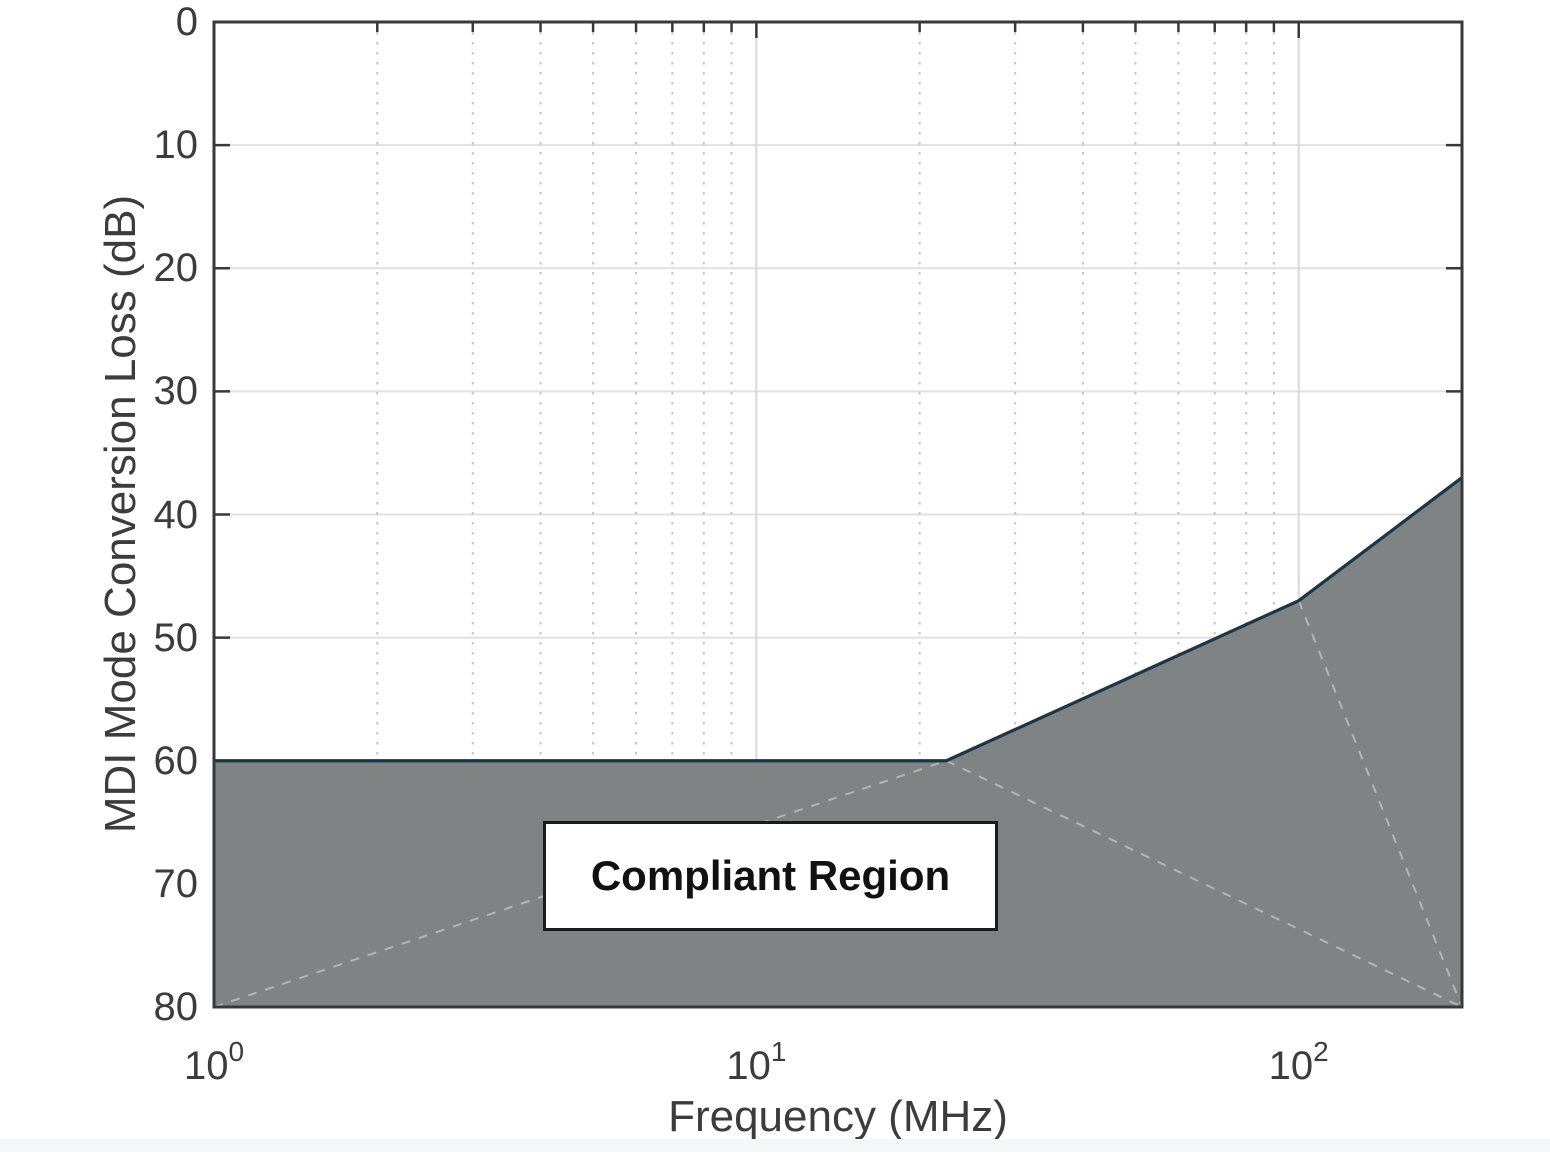 Image resolution: width=1550 pixels, height=1152 pixels. I want to click on y-tick-label: 60, so click(176, 760).